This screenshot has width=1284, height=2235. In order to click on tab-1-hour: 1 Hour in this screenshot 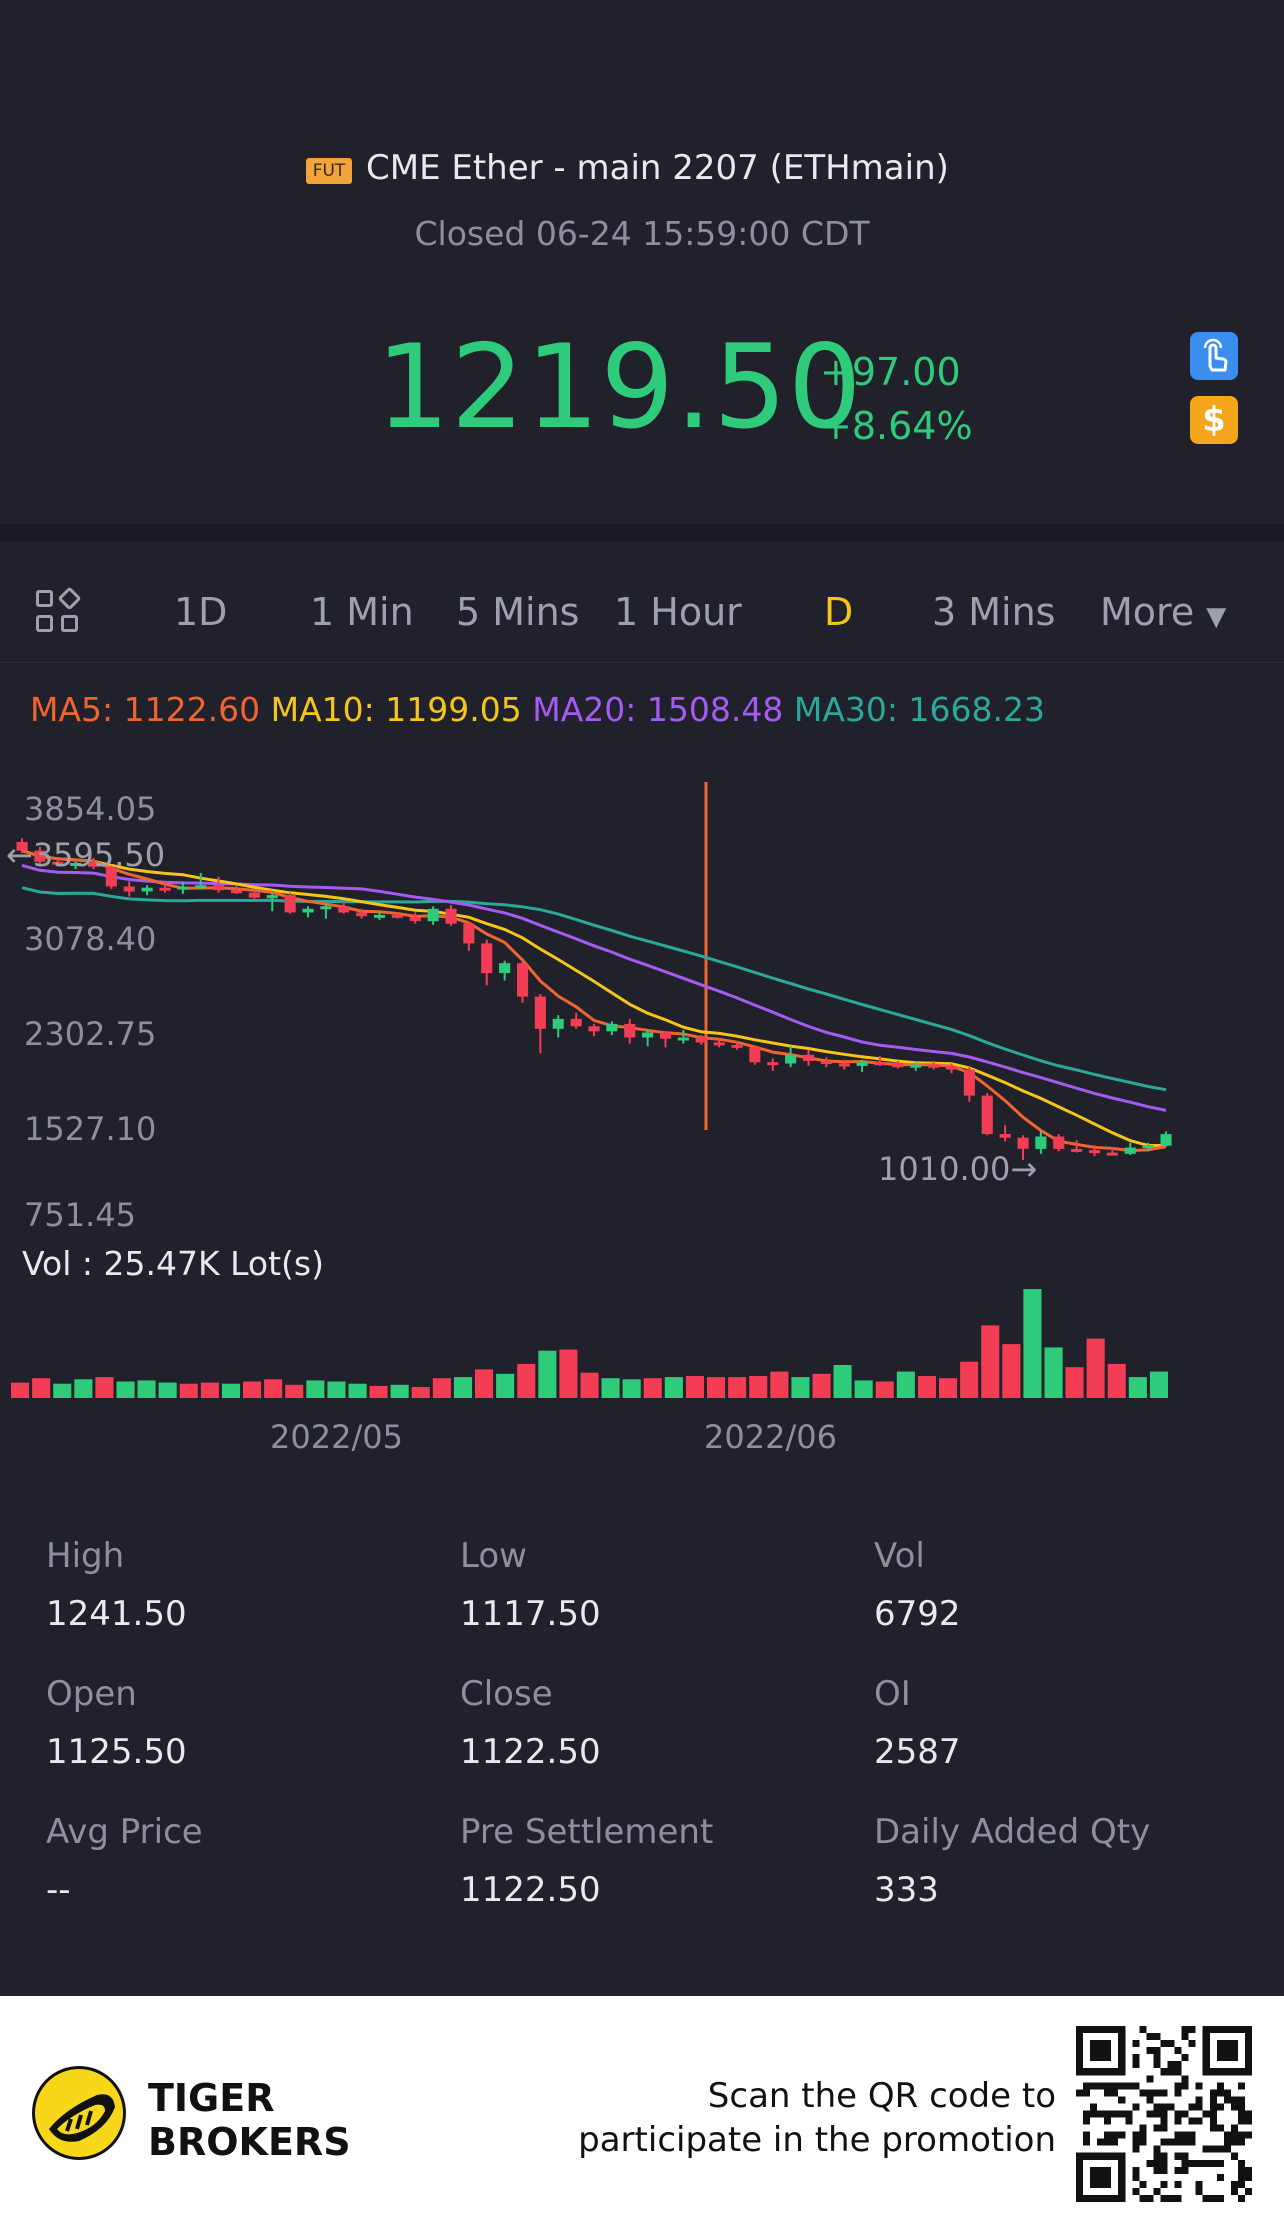, I will do `click(678, 612)`.